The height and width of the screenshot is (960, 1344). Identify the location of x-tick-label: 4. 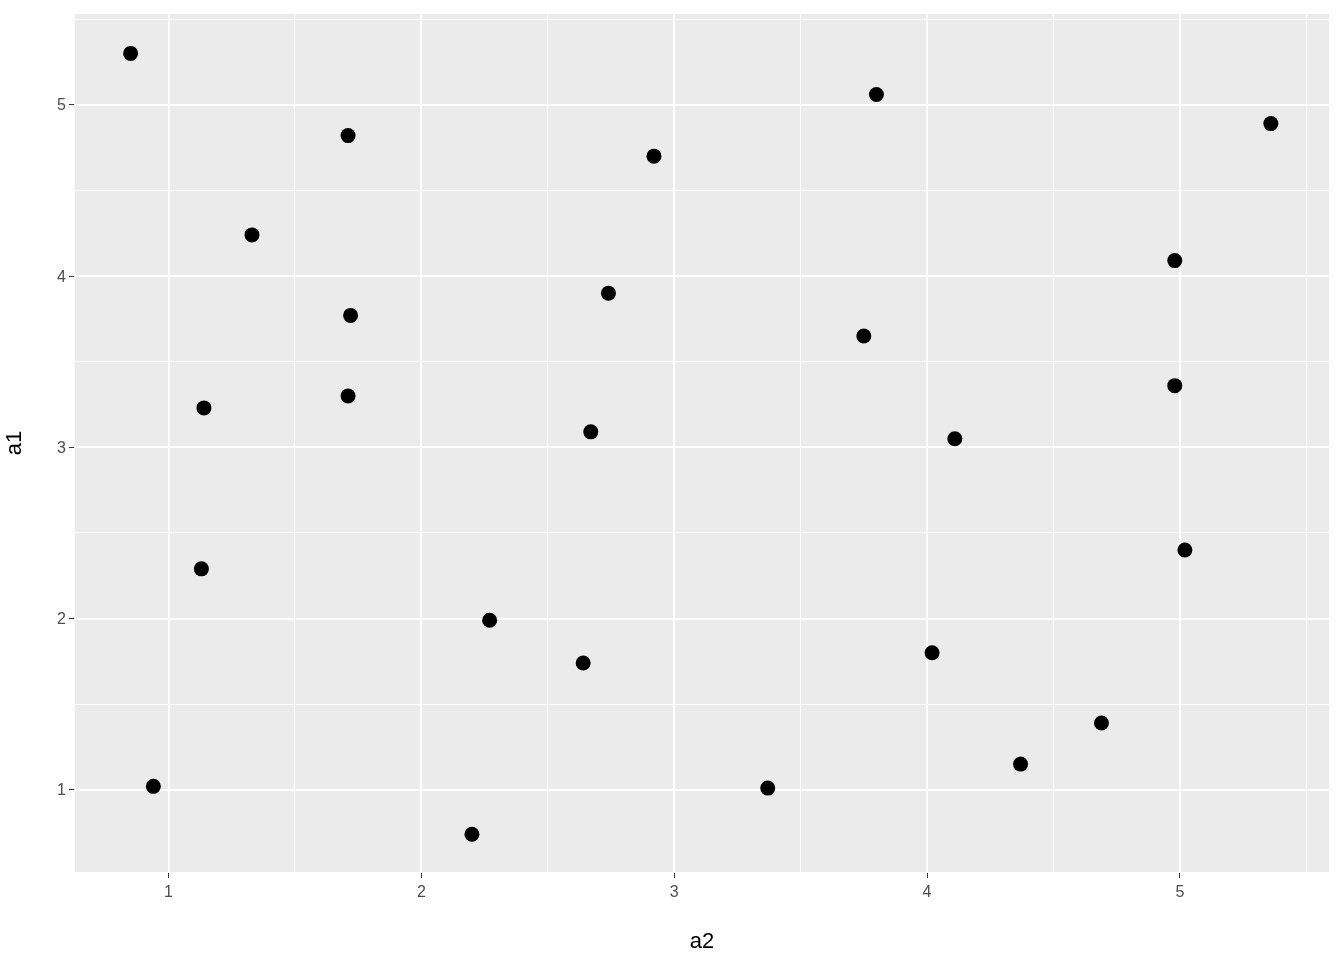
(927, 892).